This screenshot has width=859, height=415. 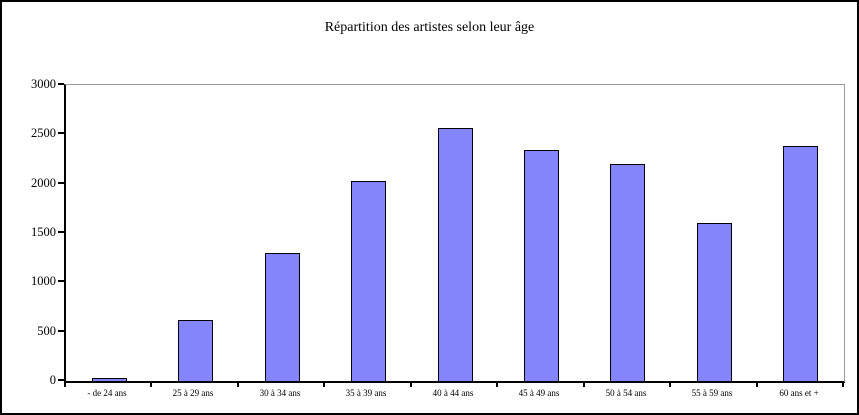 I want to click on y-tick-label: 1500, so click(x=43, y=232).